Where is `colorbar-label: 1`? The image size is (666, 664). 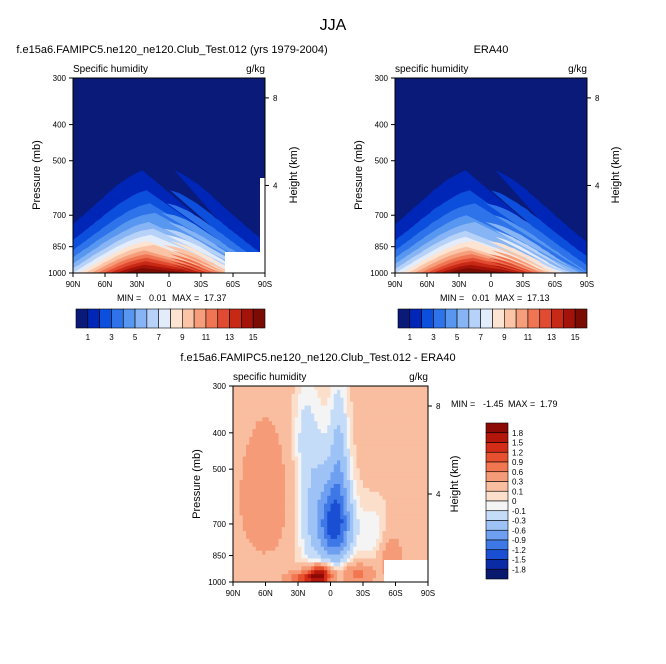
colorbar-label: 1 is located at coordinates (88, 337).